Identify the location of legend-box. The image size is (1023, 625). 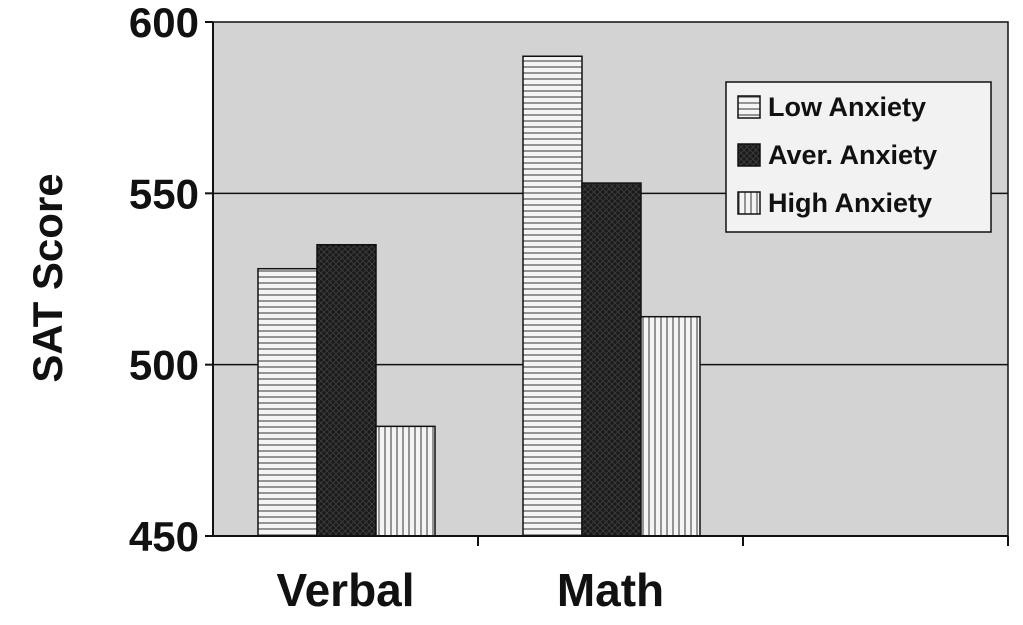
(858, 157).